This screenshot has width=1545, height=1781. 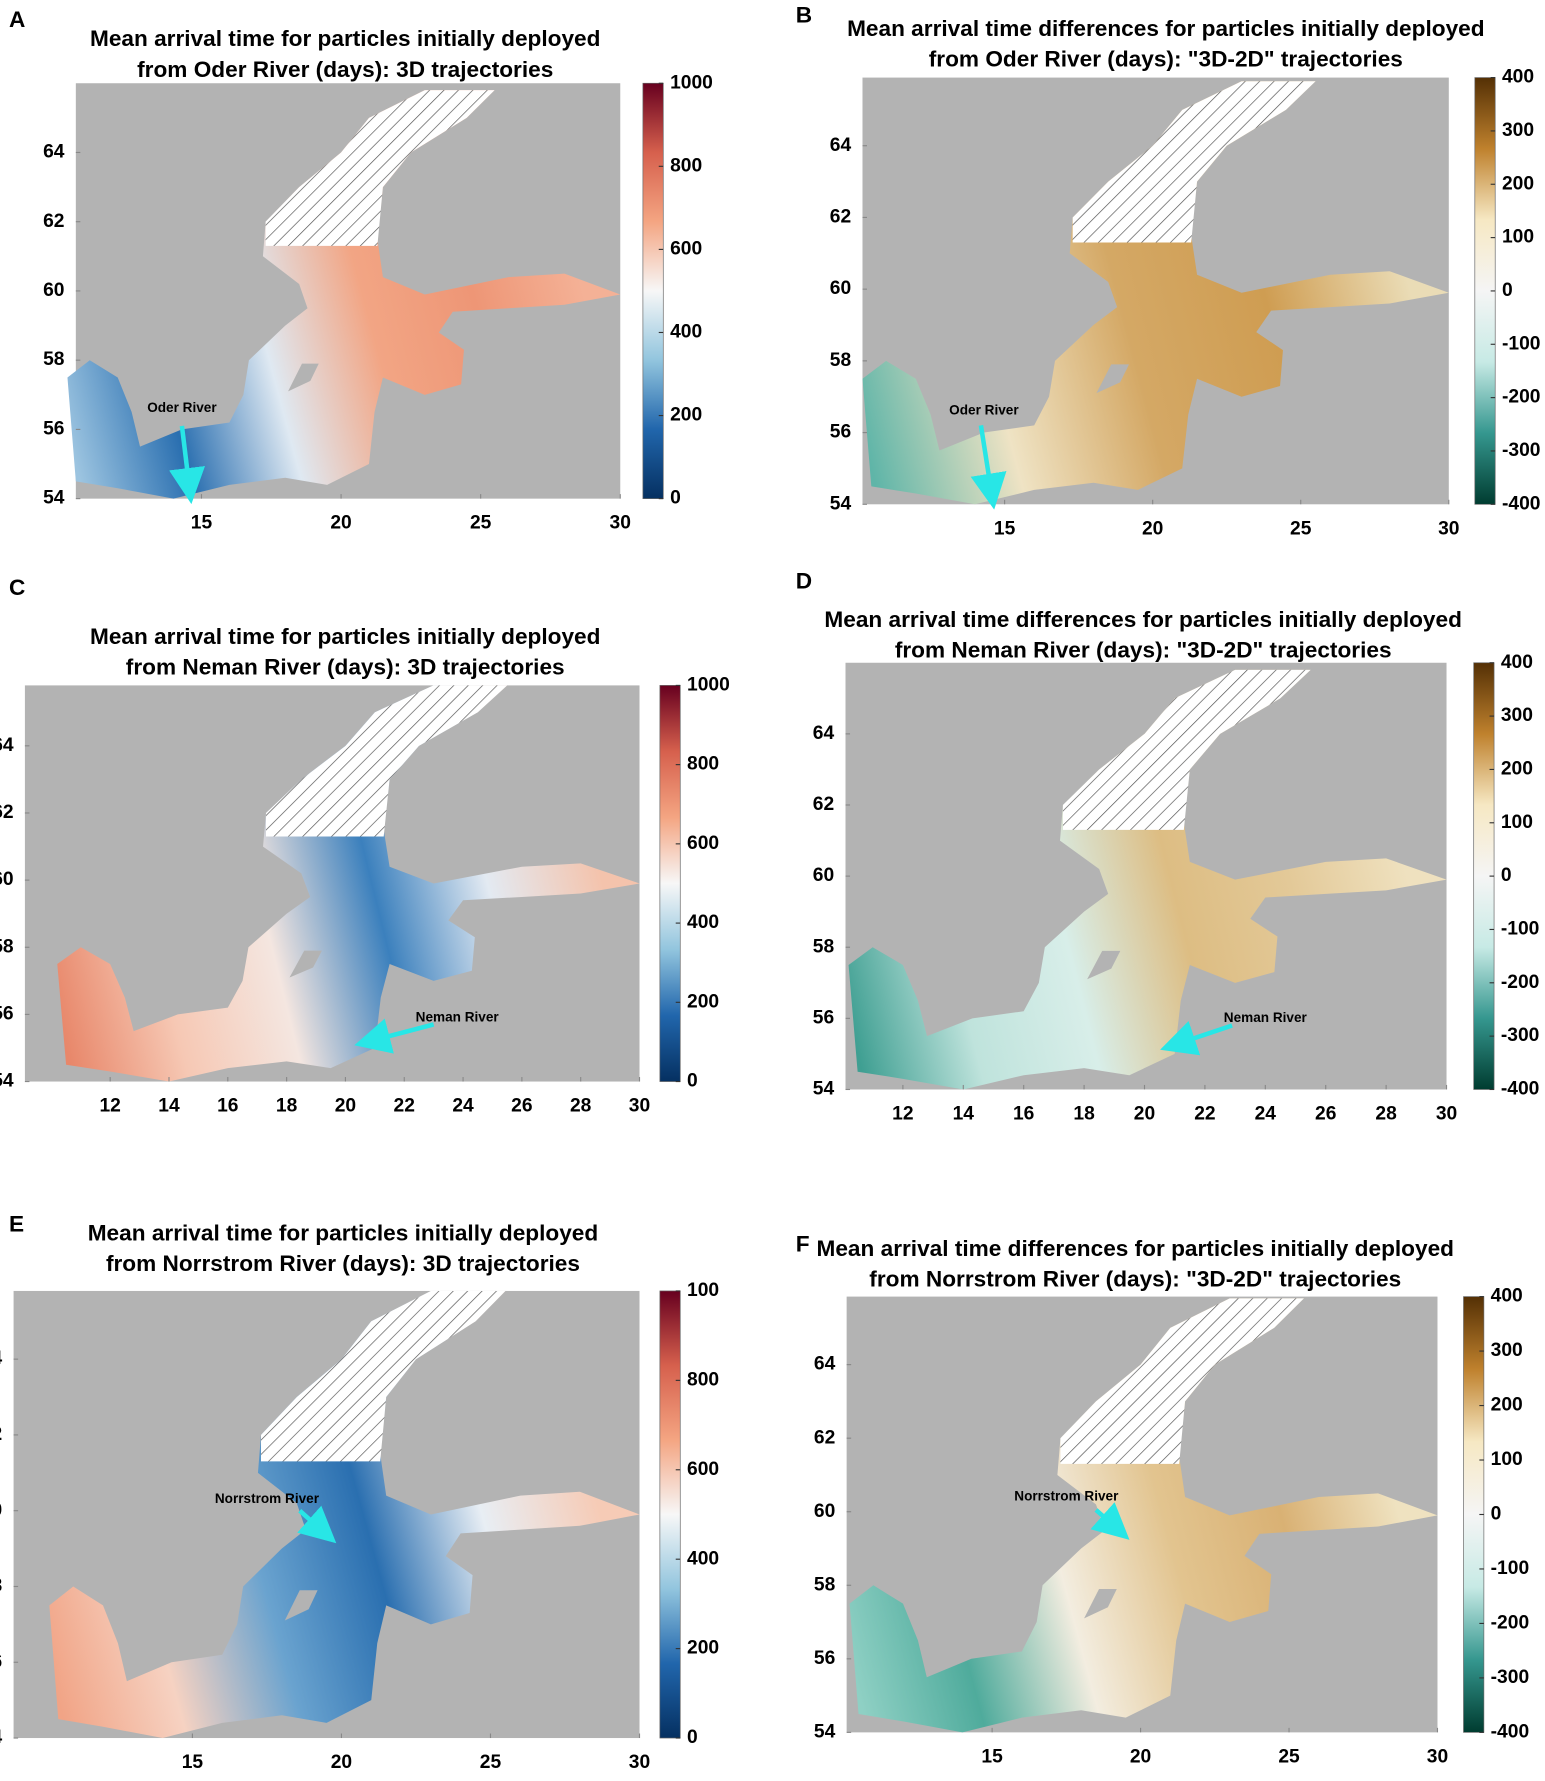 I want to click on panel-letter: F, so click(x=803, y=1244).